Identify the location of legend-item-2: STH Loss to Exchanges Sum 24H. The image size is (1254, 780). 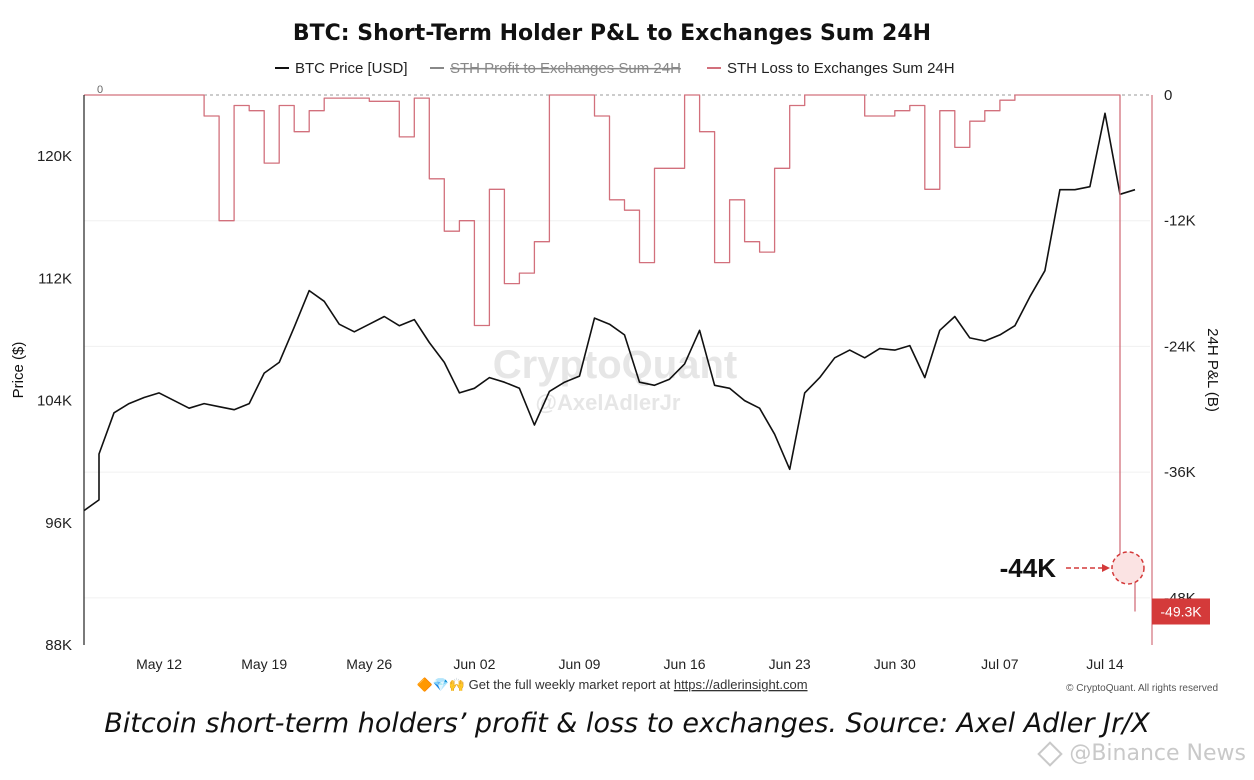
(831, 68).